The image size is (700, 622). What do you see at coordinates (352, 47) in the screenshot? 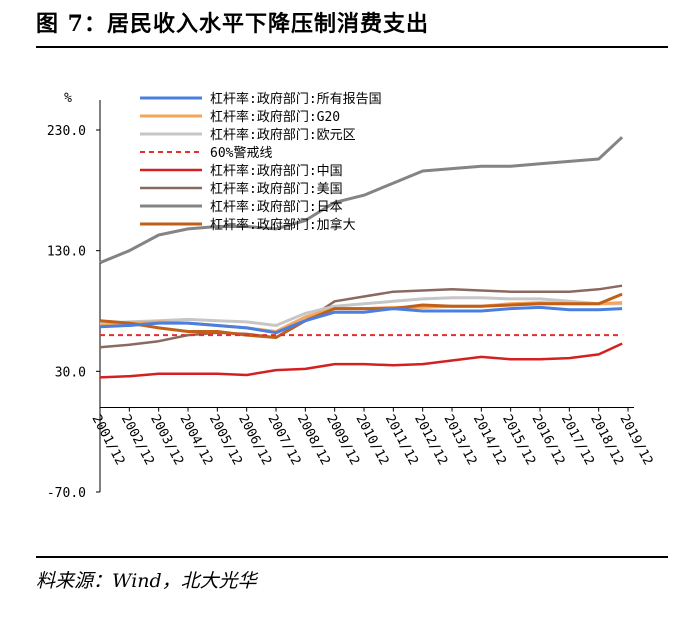
I see `title-rule` at bounding box center [352, 47].